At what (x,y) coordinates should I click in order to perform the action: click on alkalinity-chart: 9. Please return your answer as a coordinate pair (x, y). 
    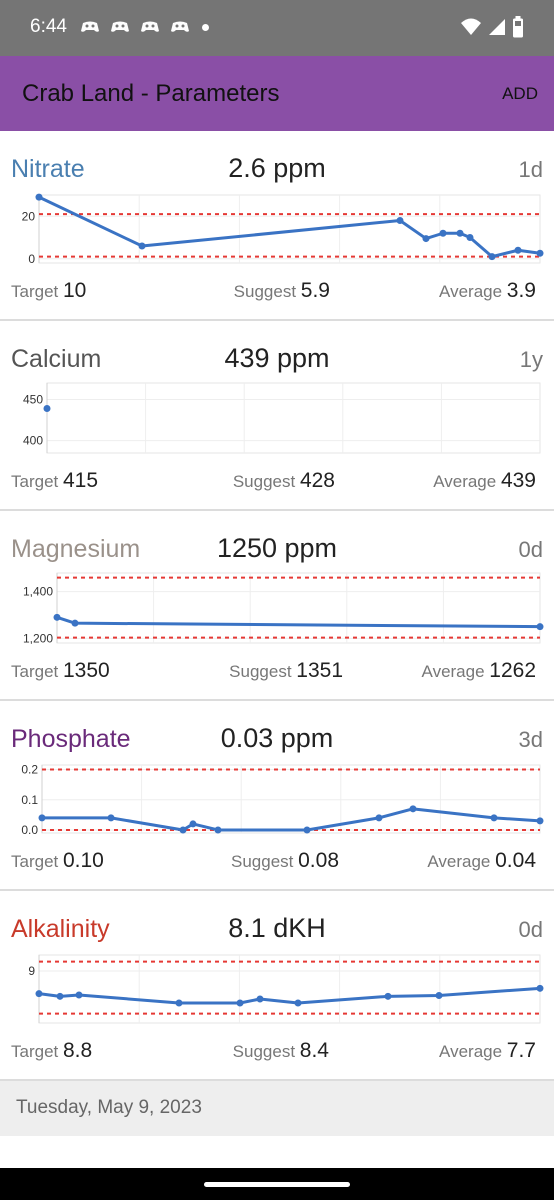
    Looking at the image, I should click on (286, 989).